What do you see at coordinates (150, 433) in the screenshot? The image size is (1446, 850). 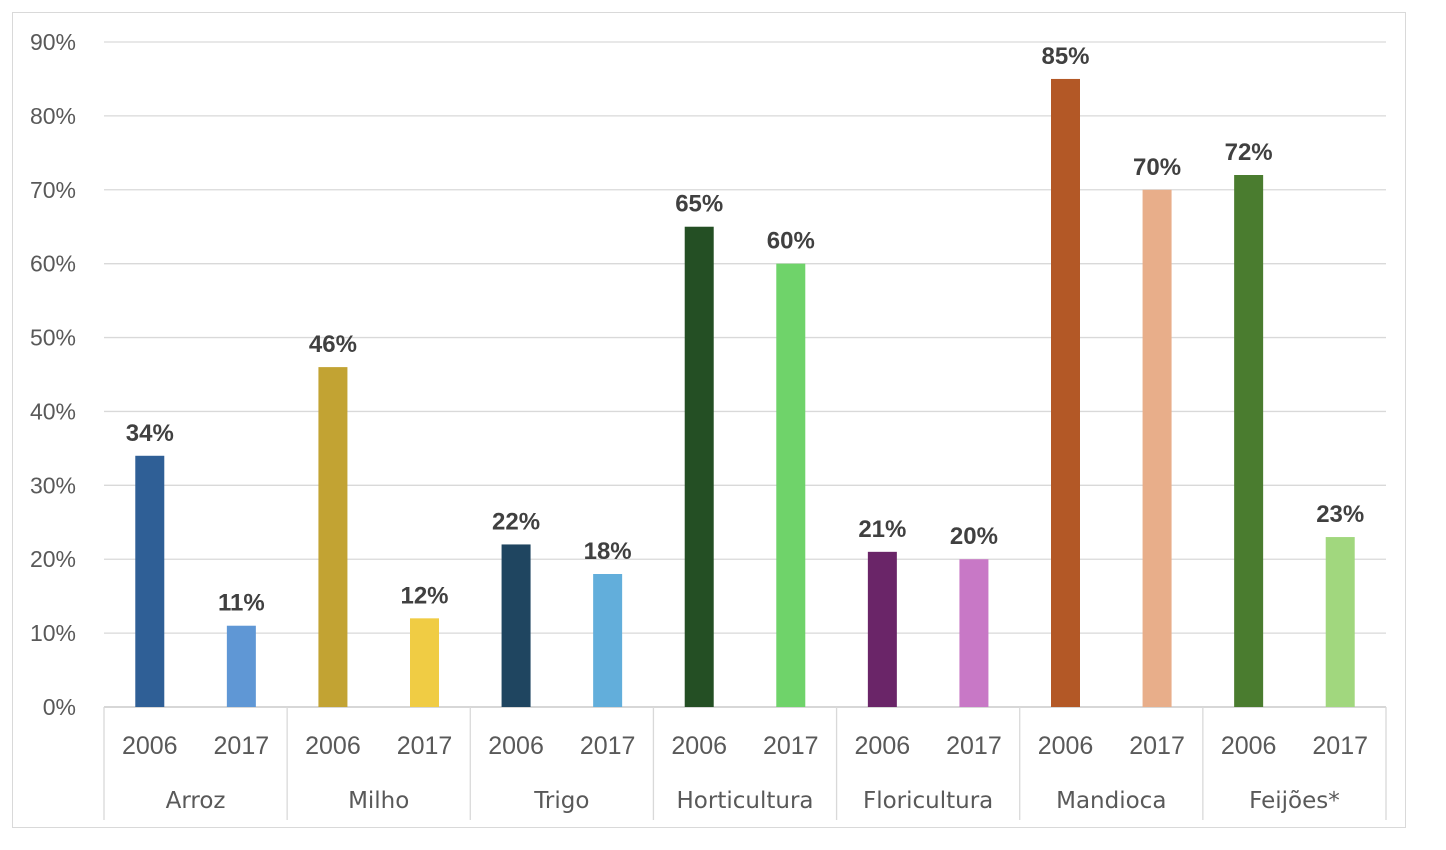 I see `data-label: 34%` at bounding box center [150, 433].